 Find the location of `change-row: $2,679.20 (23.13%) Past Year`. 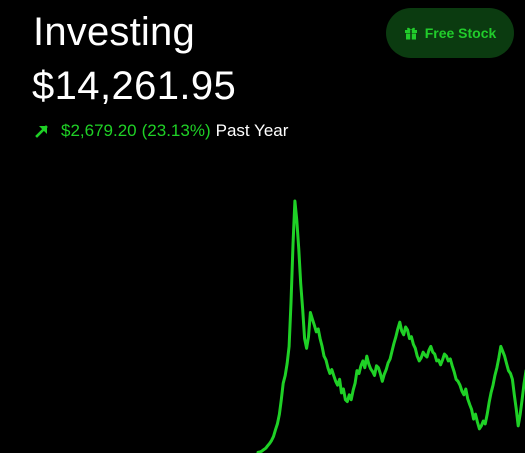

change-row: $2,679.20 (23.13%) Past Year is located at coordinates (161, 131).